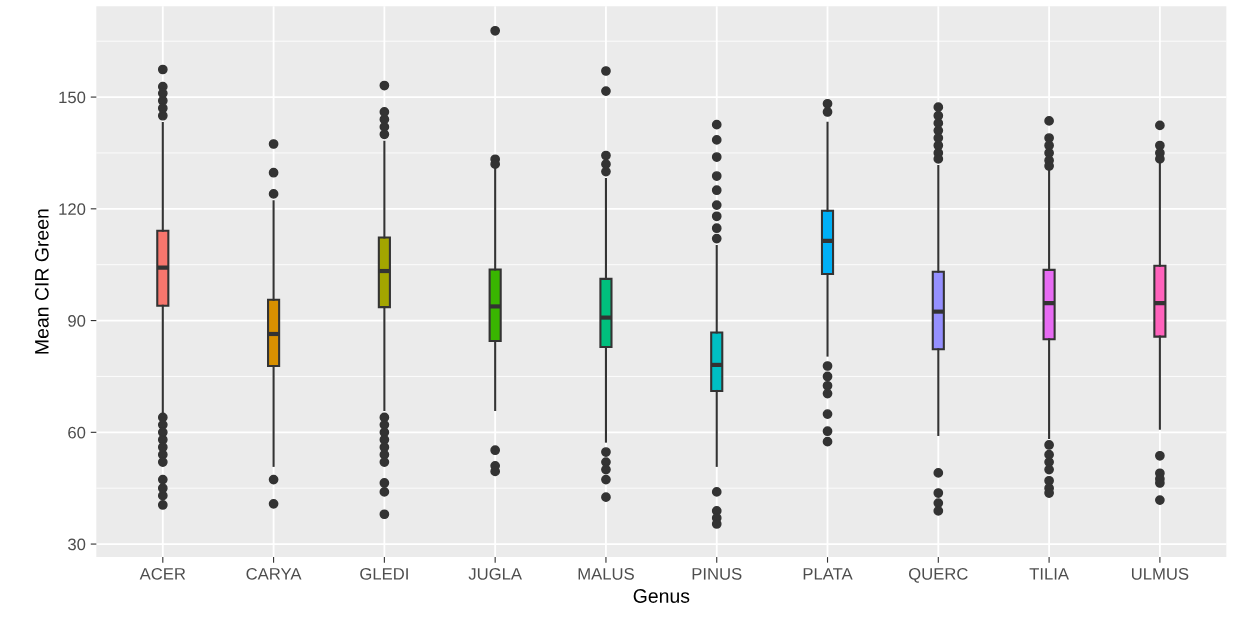 This screenshot has width=1235, height=619. Describe the element at coordinates (77, 544) in the screenshot. I see `y-tick-label: 30` at that location.